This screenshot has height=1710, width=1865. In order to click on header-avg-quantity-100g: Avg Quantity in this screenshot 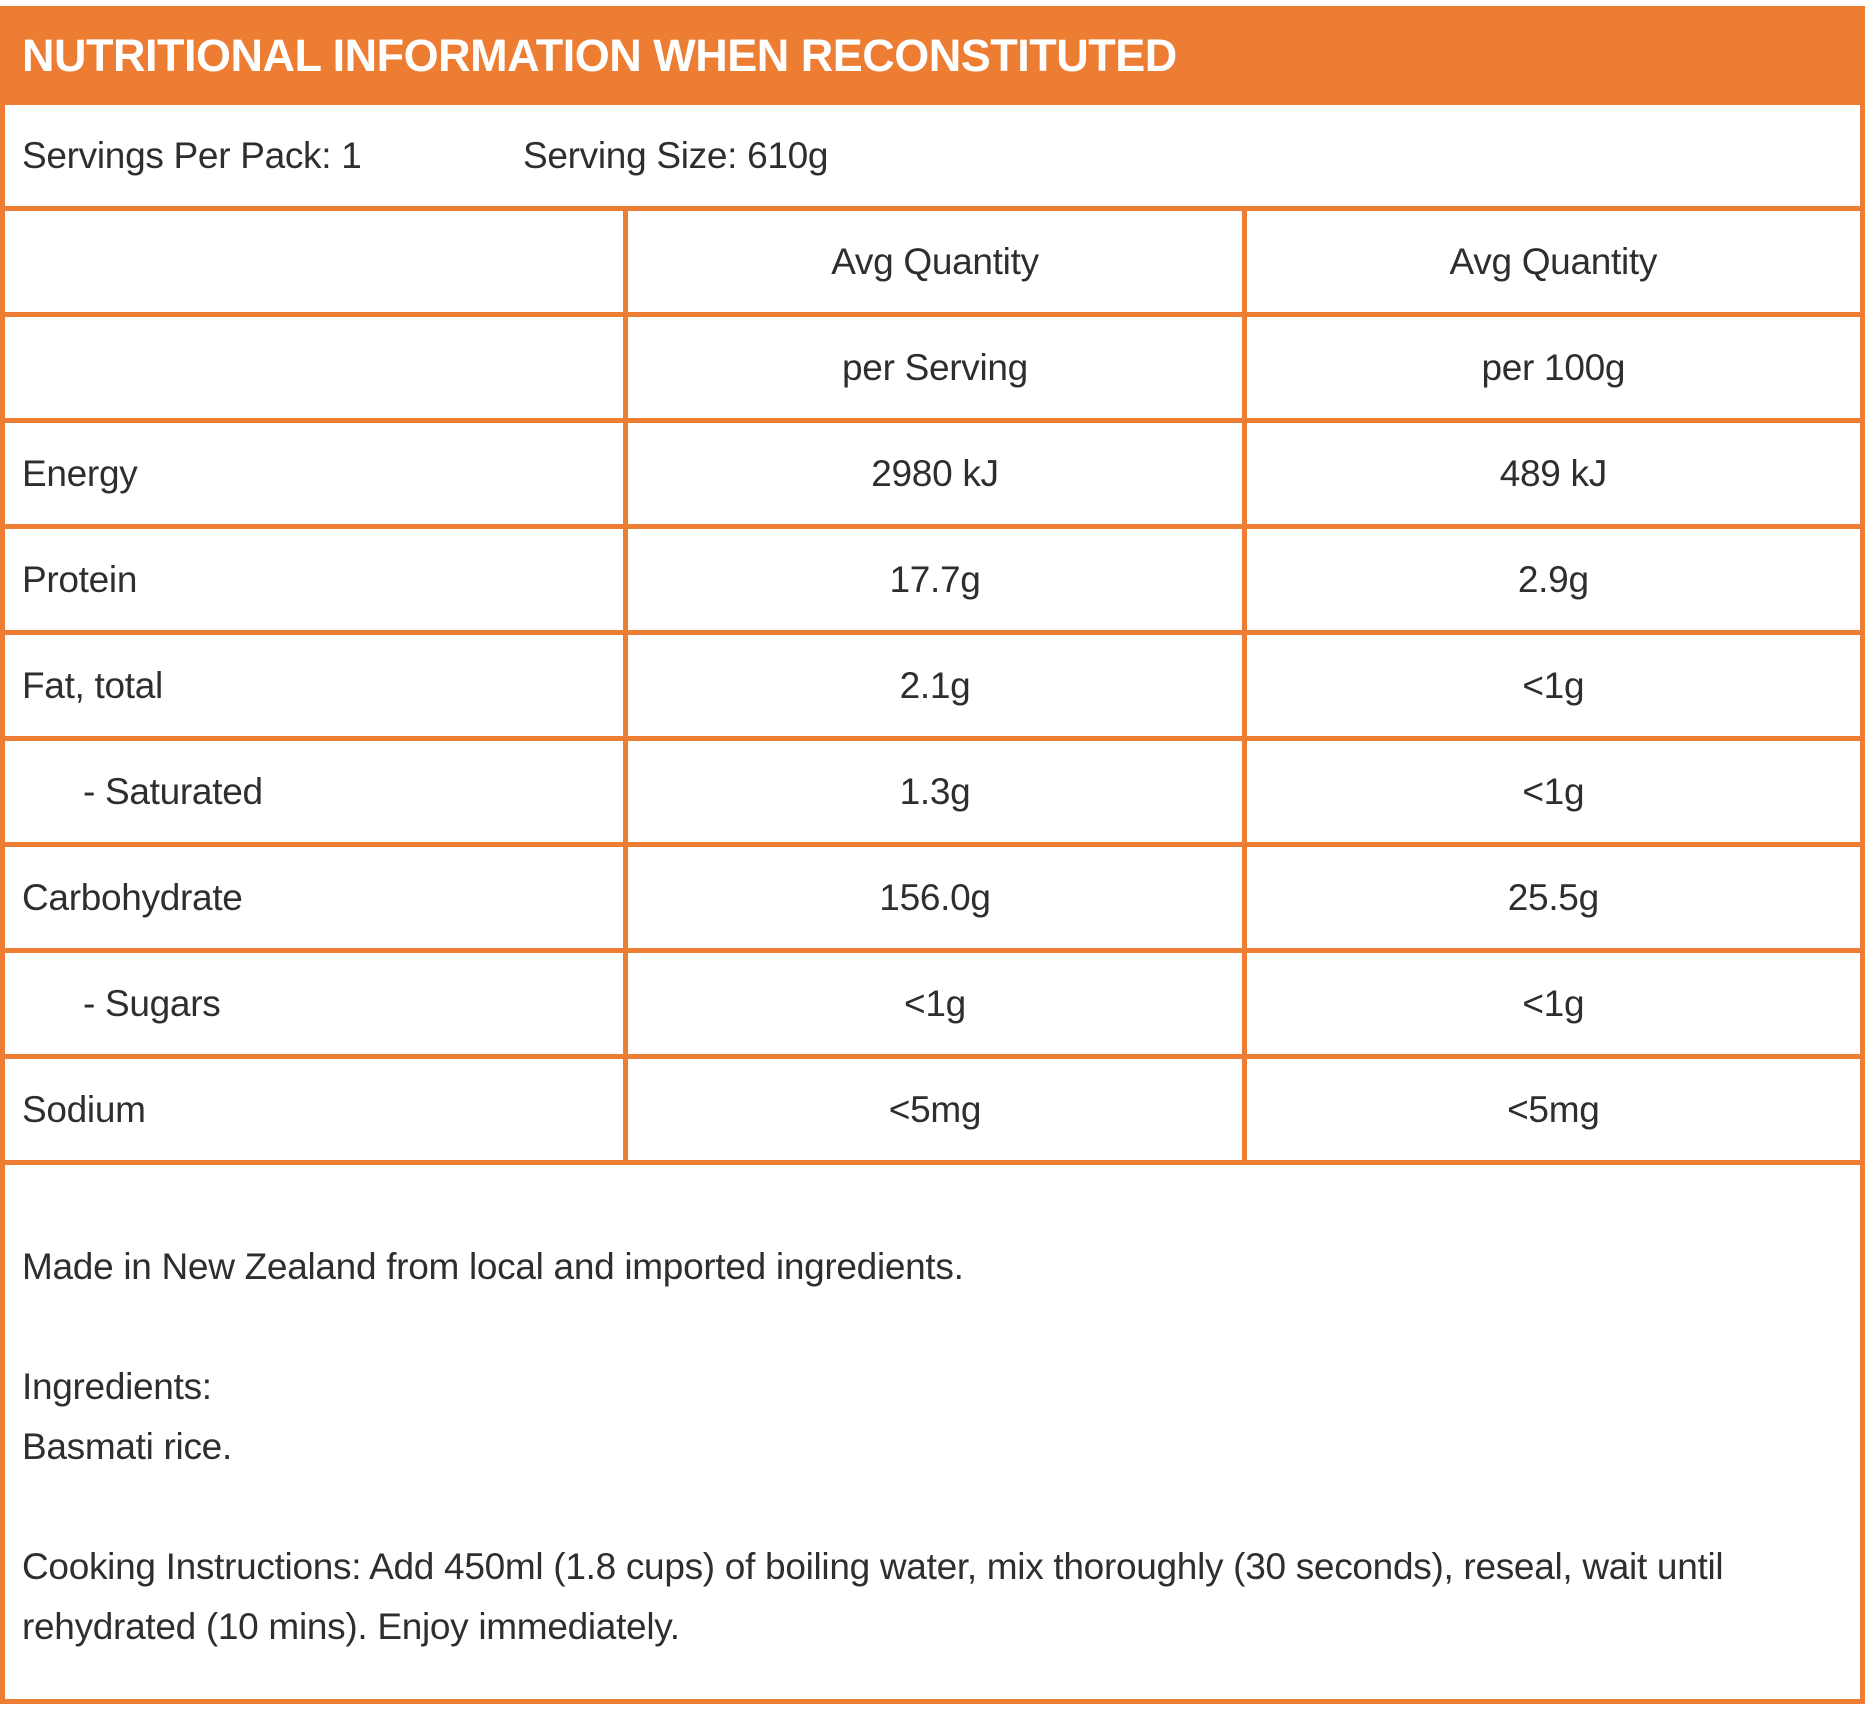, I will do `click(1550, 264)`.